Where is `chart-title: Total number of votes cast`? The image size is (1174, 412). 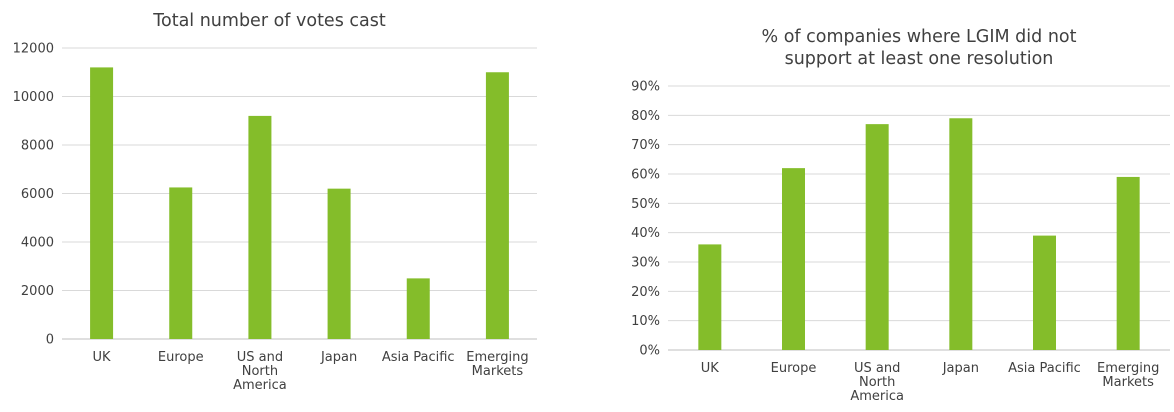 chart-title: Total number of votes cast is located at coordinates (269, 21).